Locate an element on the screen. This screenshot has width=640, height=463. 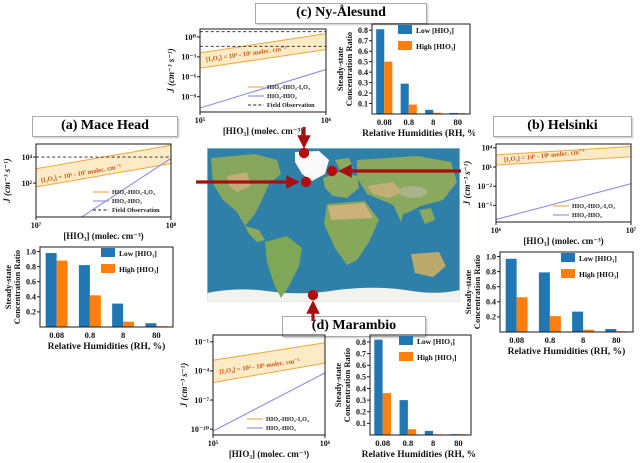
svg-text: 10² is located at coordinates (27, 183).